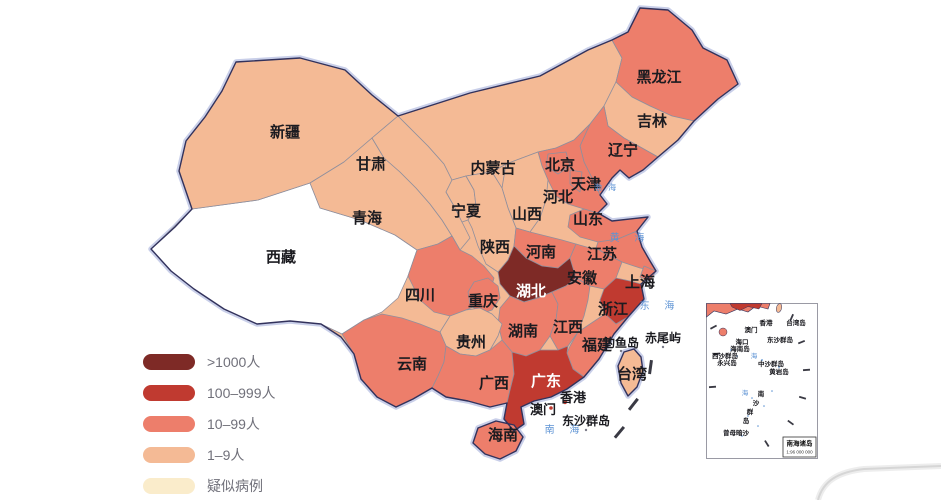  I want to click on label-dongsha: 东沙群岛, so click(586, 420).